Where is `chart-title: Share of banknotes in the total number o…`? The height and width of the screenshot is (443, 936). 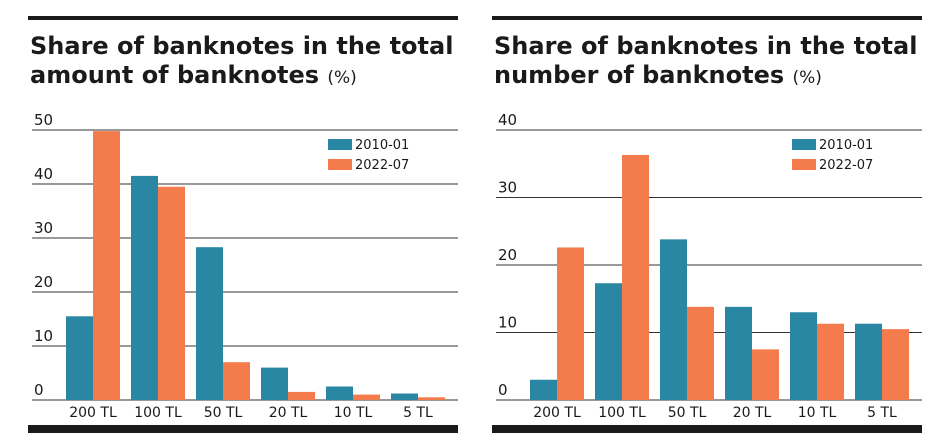
chart-title: Share of banknotes in the total number o… is located at coordinates (706, 60).